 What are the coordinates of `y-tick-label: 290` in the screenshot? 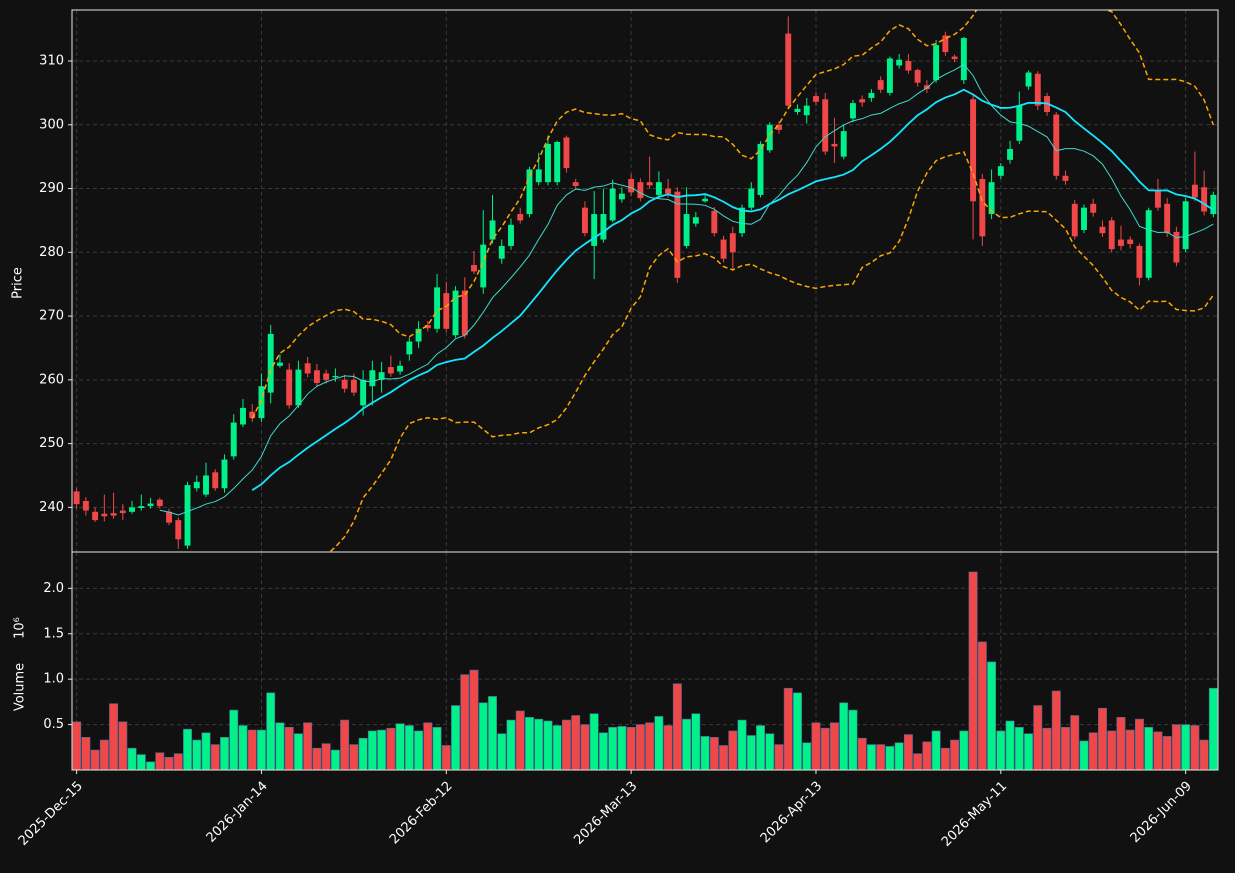 It's located at (51, 188).